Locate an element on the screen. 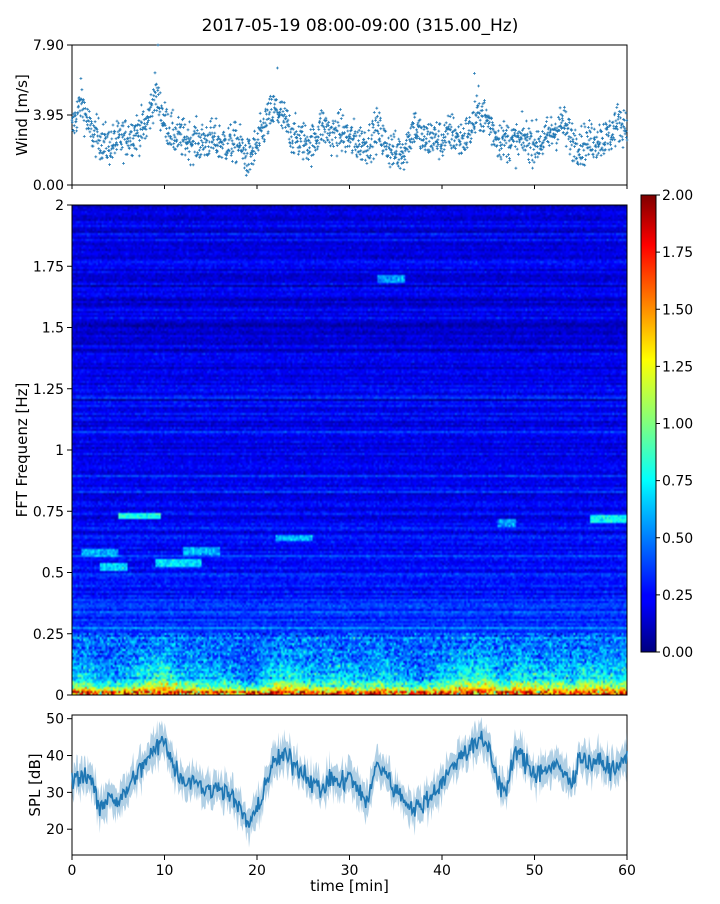 The height and width of the screenshot is (904, 720). spectrogram-y-tick-label: 1.75 is located at coordinates (48, 267).